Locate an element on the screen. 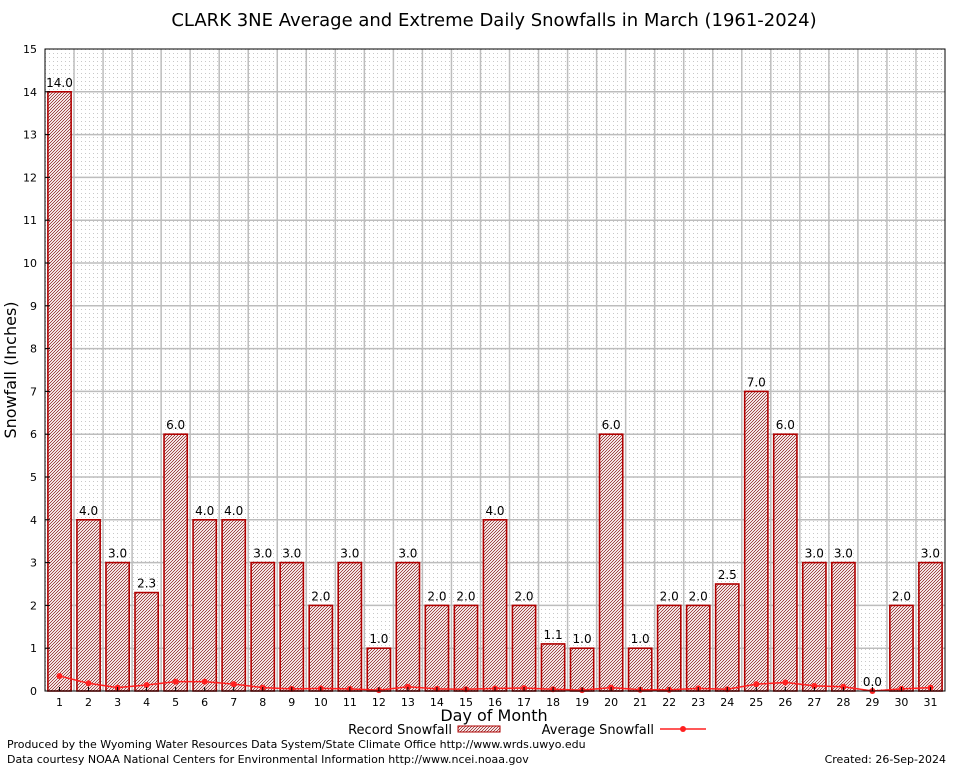 The height and width of the screenshot is (768, 954). x-tick-label: 21 is located at coordinates (640, 702).